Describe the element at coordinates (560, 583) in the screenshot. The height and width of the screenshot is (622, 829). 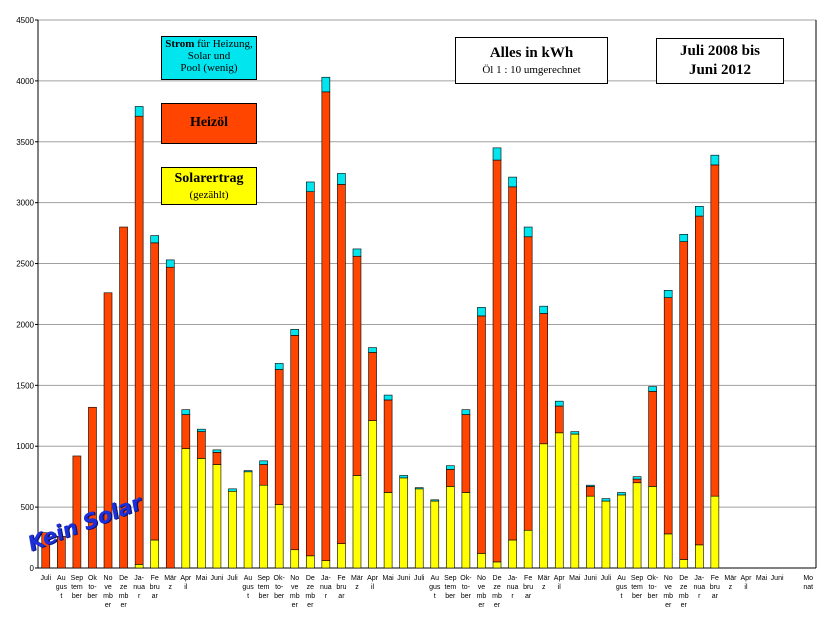
I see `x-tick-label: Apr il` at that location.